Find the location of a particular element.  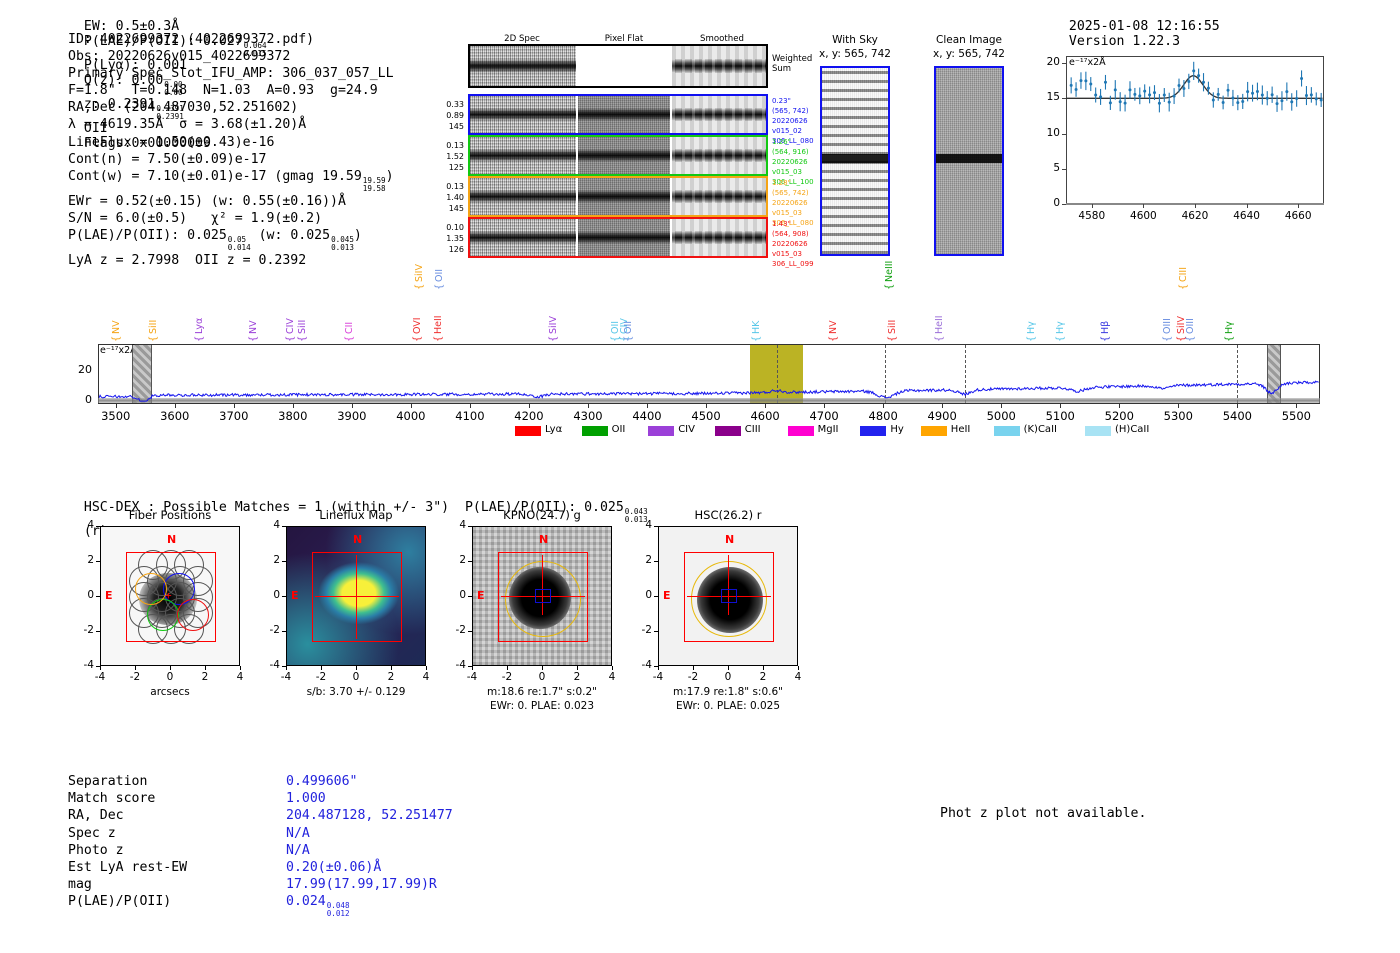

header-ew: EW: 0.5±0.3Å is located at coordinates (131, 26).